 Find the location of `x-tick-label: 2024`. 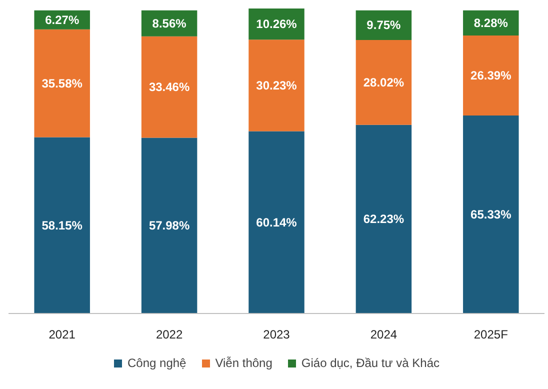

x-tick-label: 2024 is located at coordinates (384, 335).